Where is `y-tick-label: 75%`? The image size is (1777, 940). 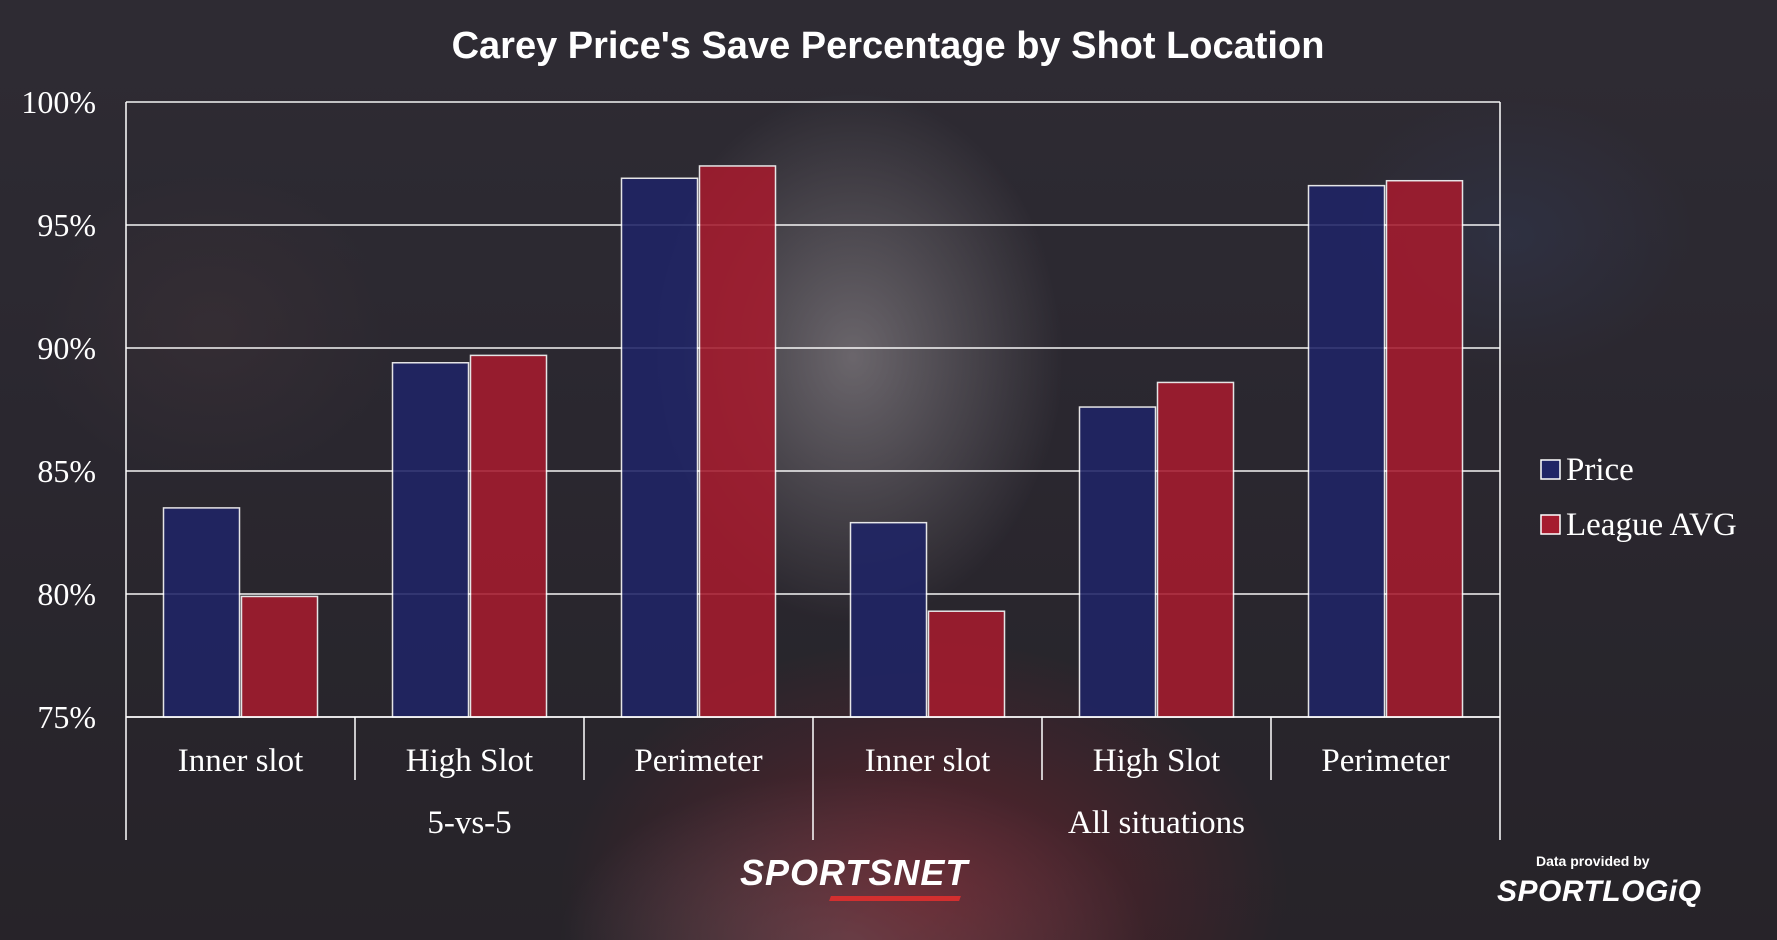
y-tick-label: 75% is located at coordinates (66, 717).